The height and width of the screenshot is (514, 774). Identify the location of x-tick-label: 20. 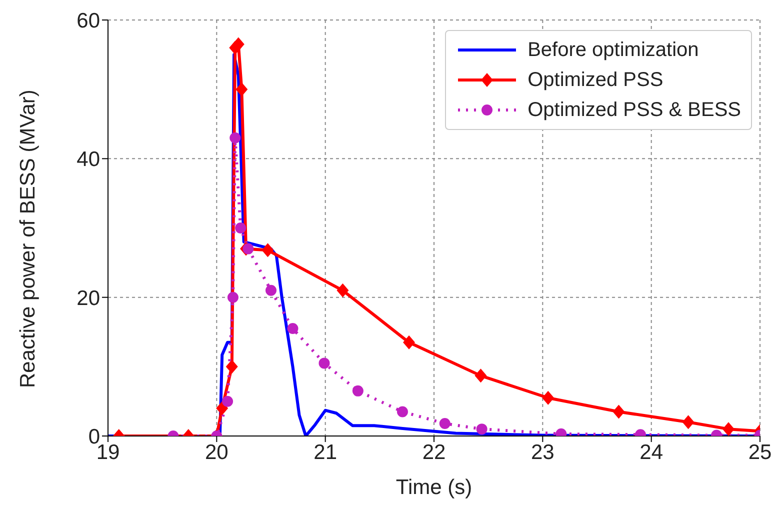
(216, 452).